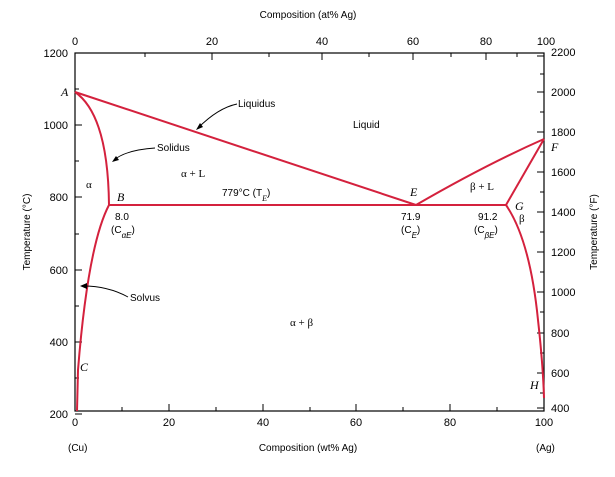 This screenshot has width=615, height=477. I want to click on right-tick-label: 400, so click(560, 409).